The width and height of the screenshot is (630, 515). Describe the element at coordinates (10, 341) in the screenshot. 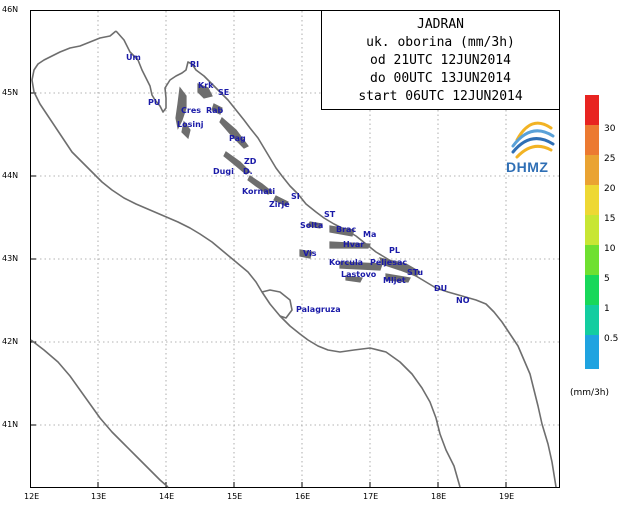

I see `lat-label-42n: 42N` at that location.